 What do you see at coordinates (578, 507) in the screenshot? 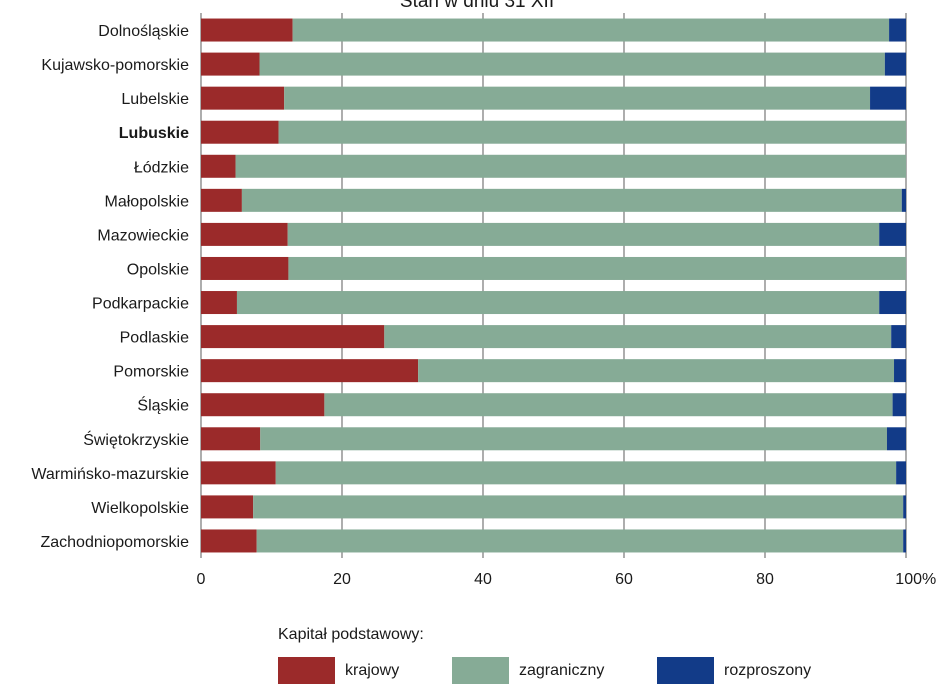
I see `bar-wielkopolskie-zagraniczny` at bounding box center [578, 507].